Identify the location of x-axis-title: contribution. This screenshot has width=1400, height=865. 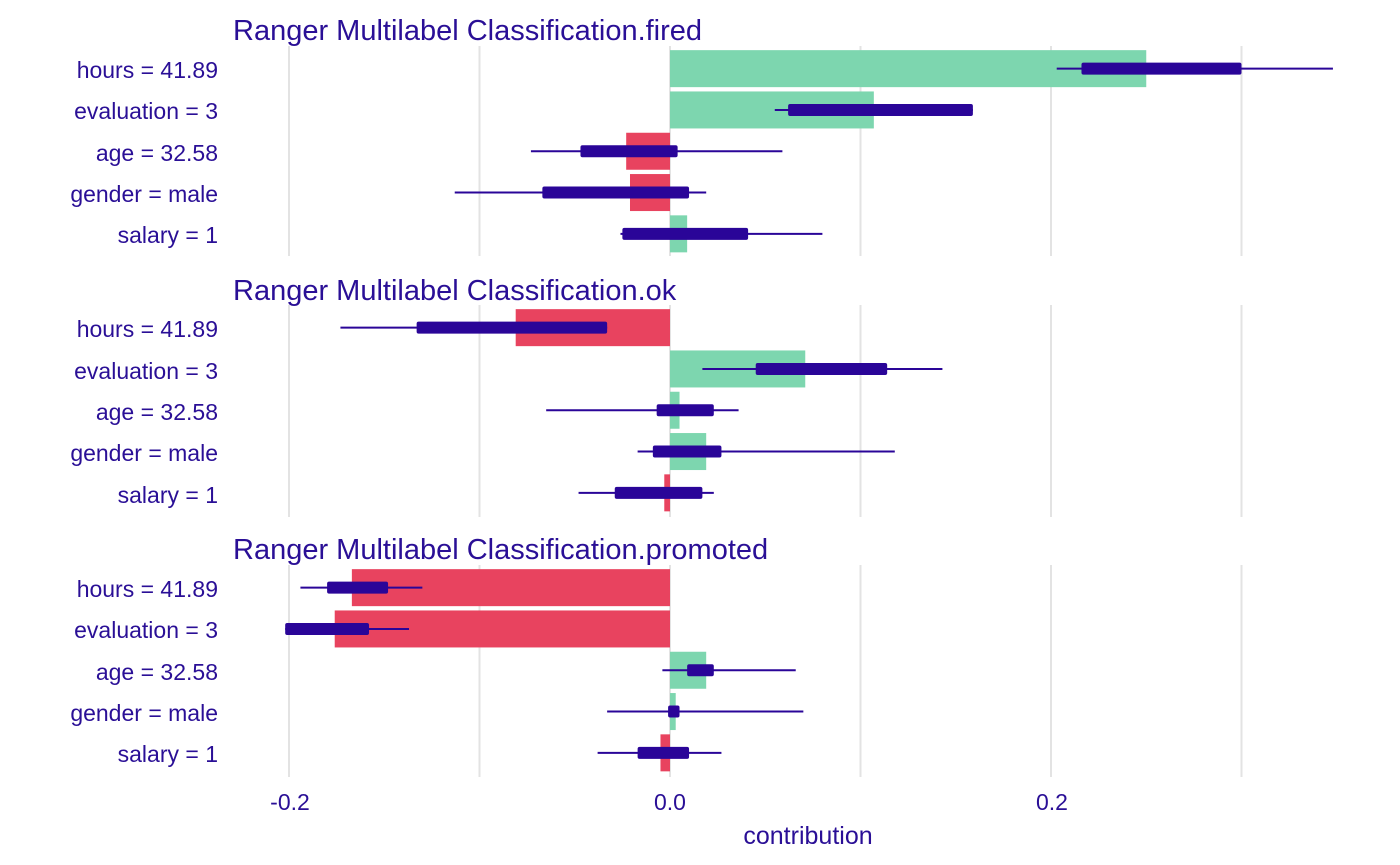
(807, 836).